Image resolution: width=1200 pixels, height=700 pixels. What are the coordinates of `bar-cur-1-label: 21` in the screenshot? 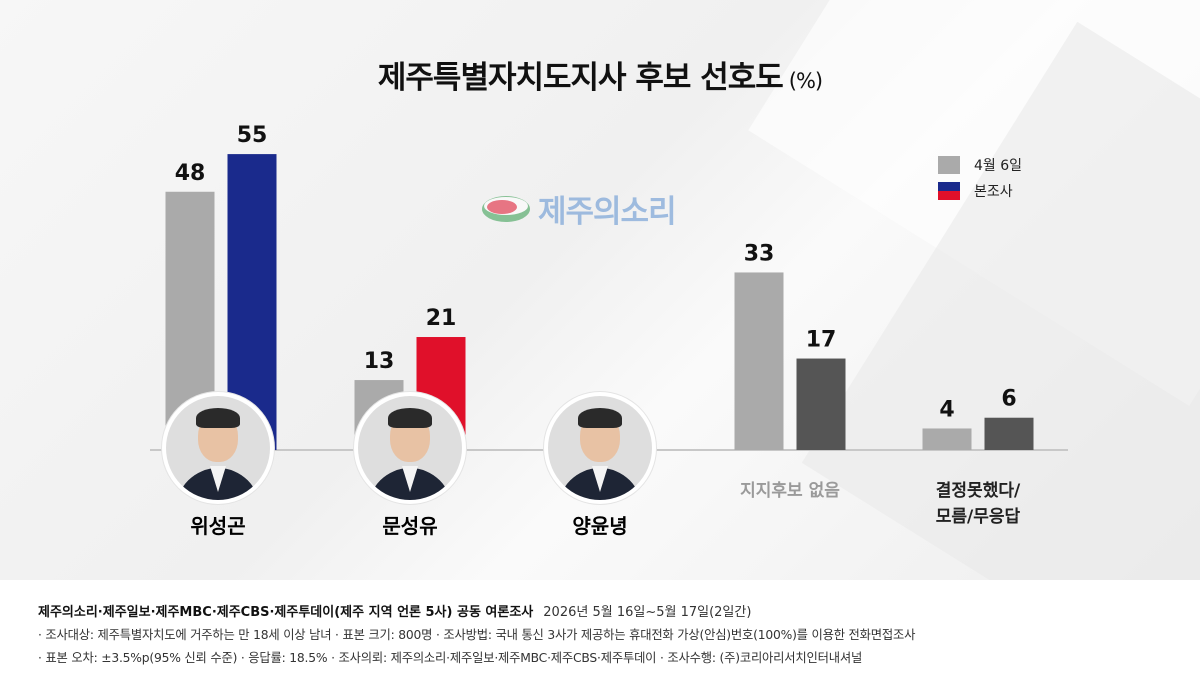 It's located at (441, 318).